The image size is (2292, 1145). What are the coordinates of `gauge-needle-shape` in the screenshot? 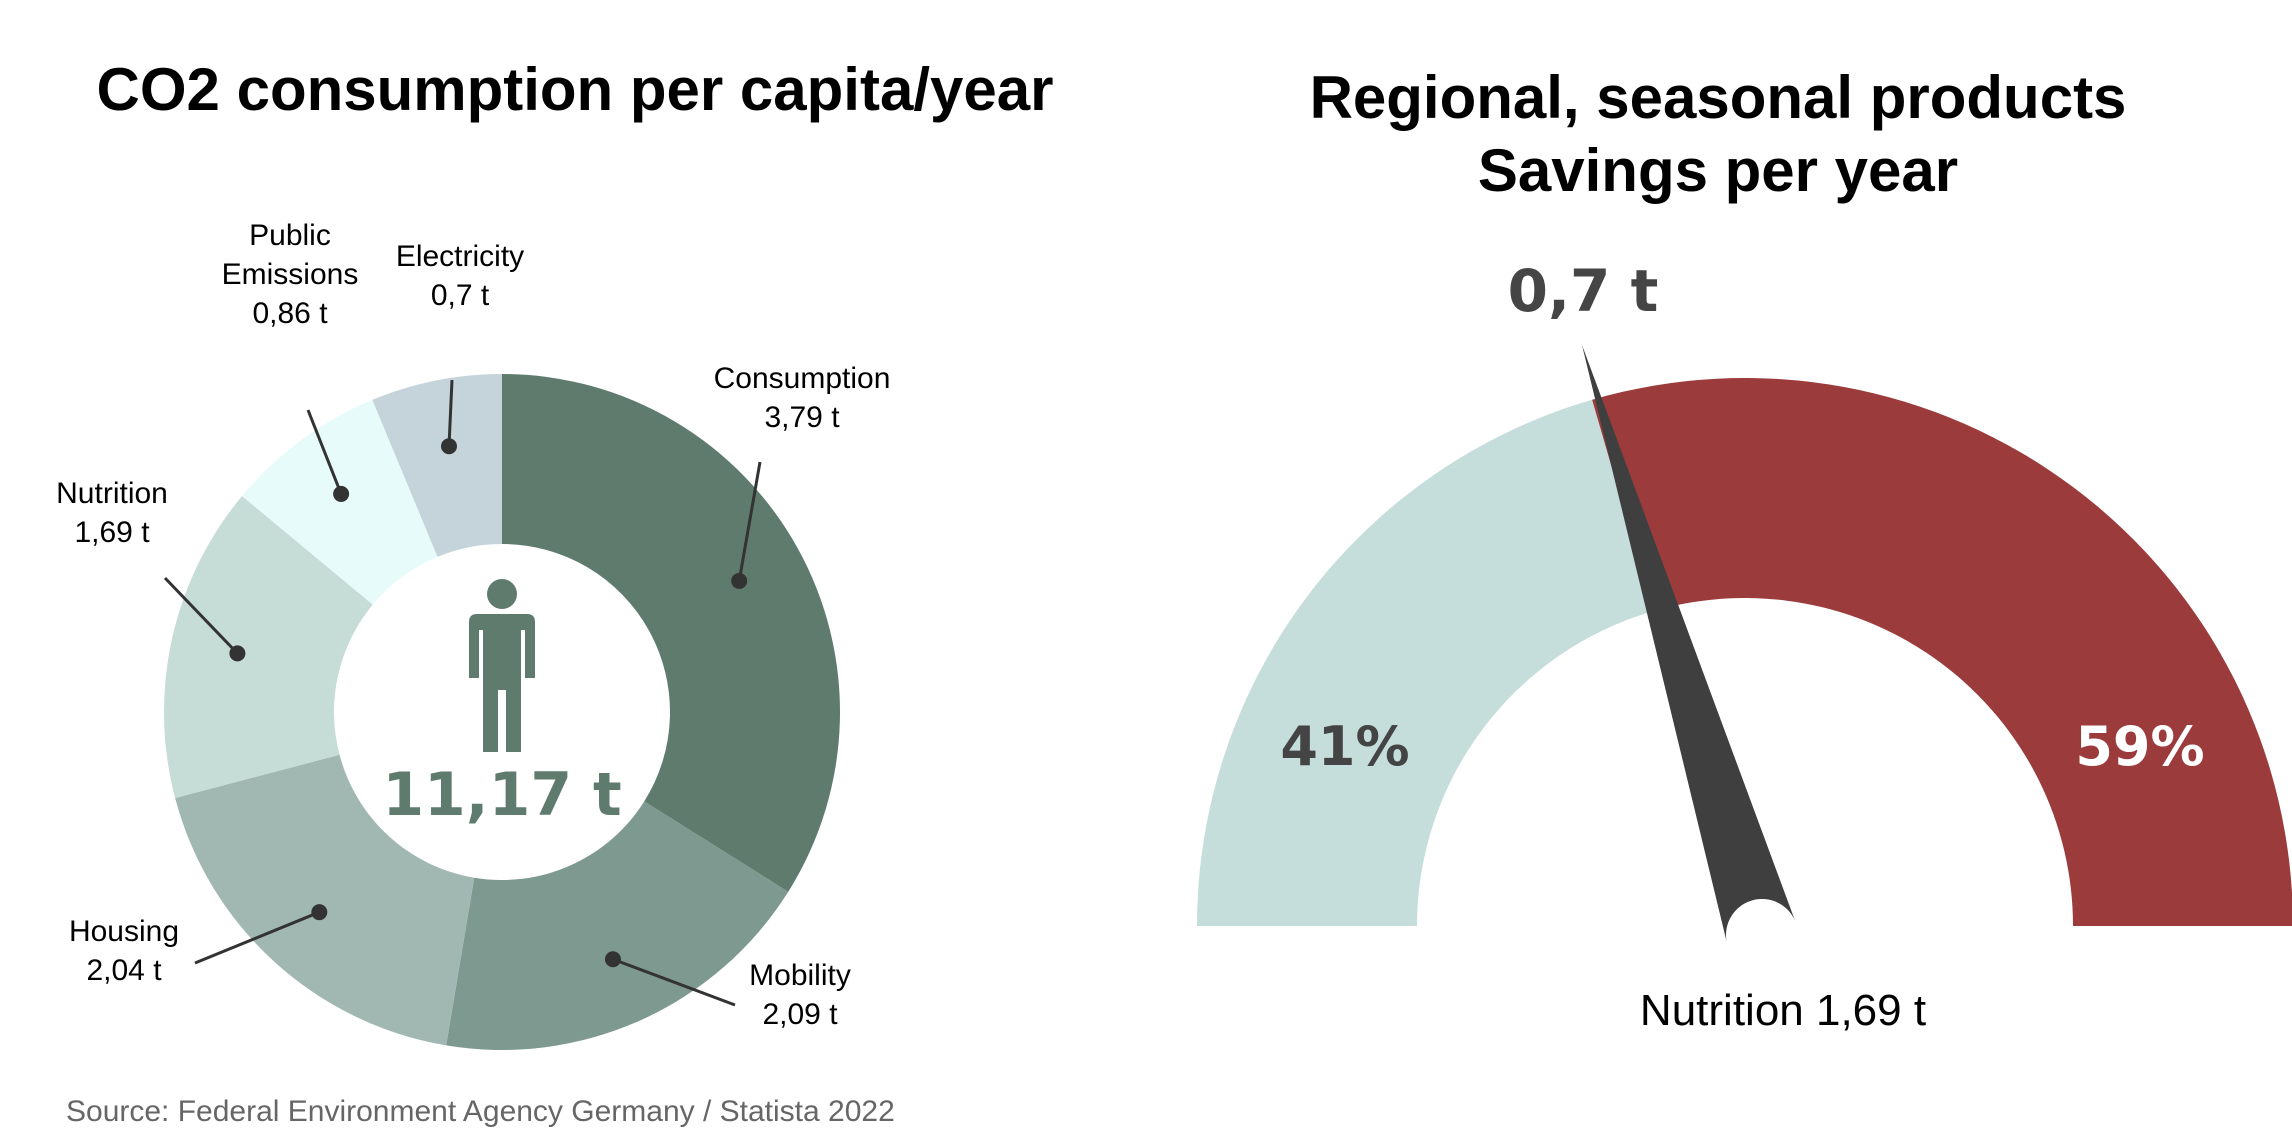 It's located at (1689, 645).